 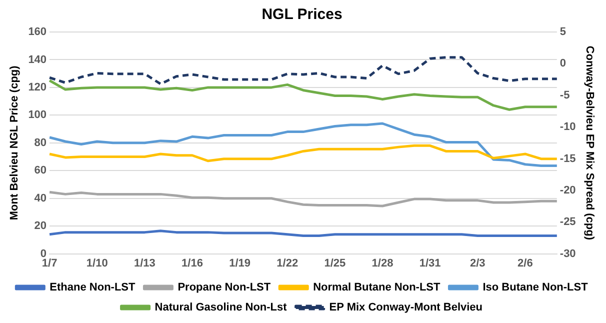 I want to click on x-tick-label: 1/13, so click(x=145, y=263).